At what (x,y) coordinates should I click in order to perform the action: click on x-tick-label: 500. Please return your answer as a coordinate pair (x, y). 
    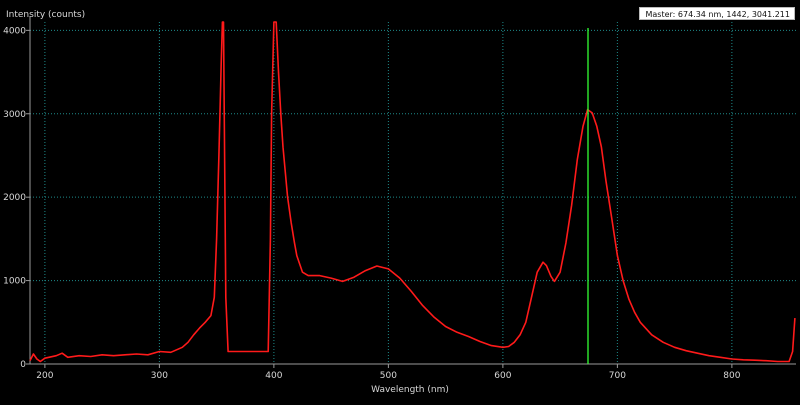
    Looking at the image, I should click on (388, 376).